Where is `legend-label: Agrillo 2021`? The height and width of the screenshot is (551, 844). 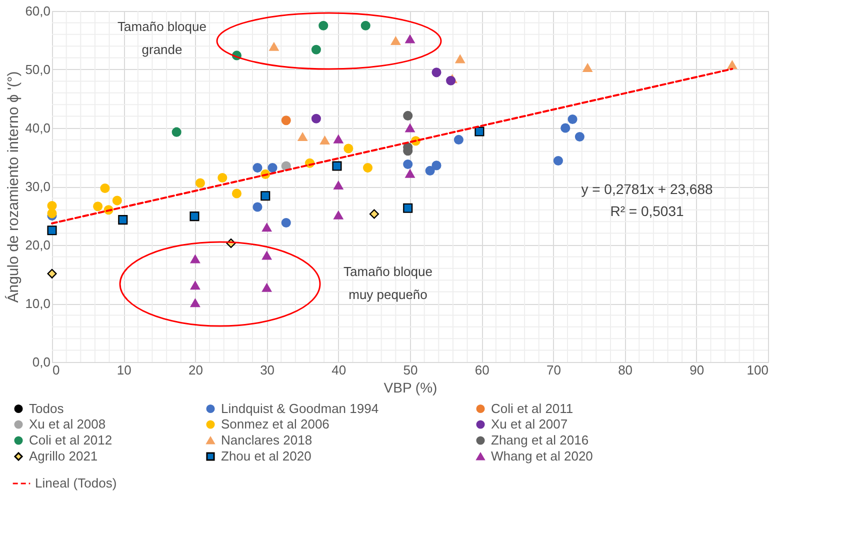
legend-label: Agrillo 2021 is located at coordinates (63, 456).